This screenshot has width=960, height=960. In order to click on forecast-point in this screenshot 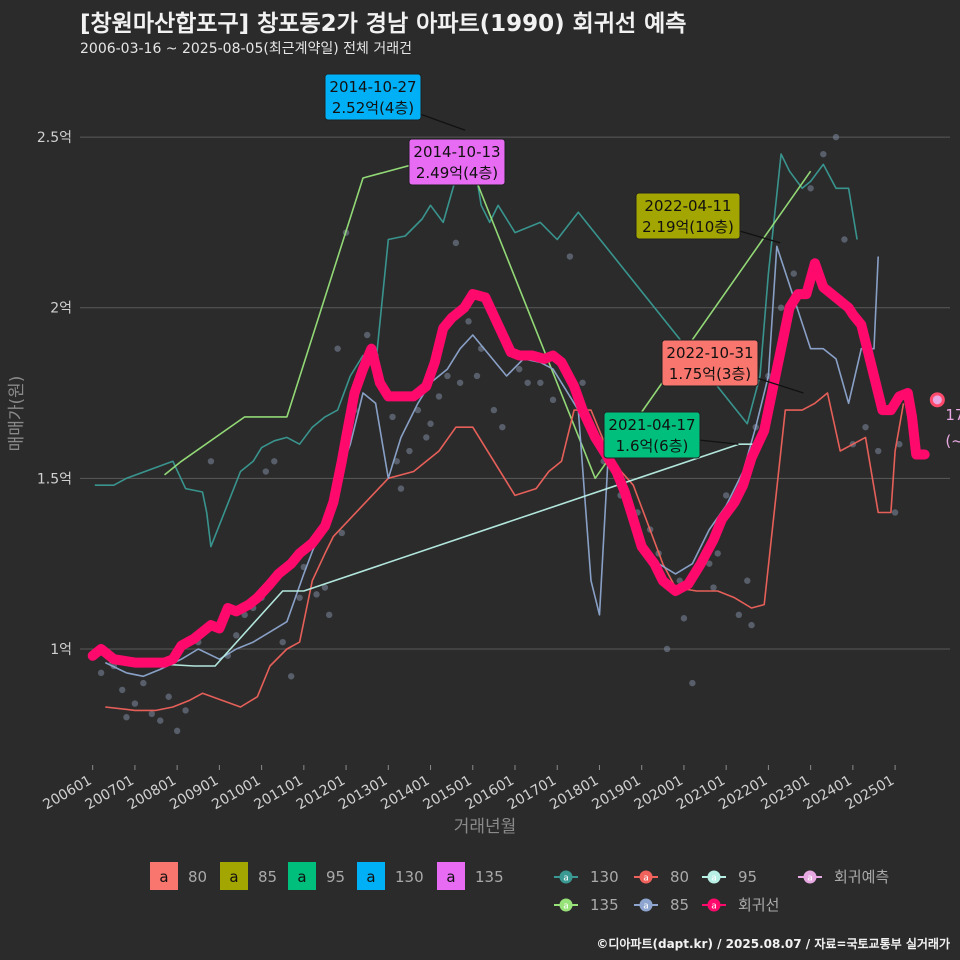, I will do `click(937, 400)`.